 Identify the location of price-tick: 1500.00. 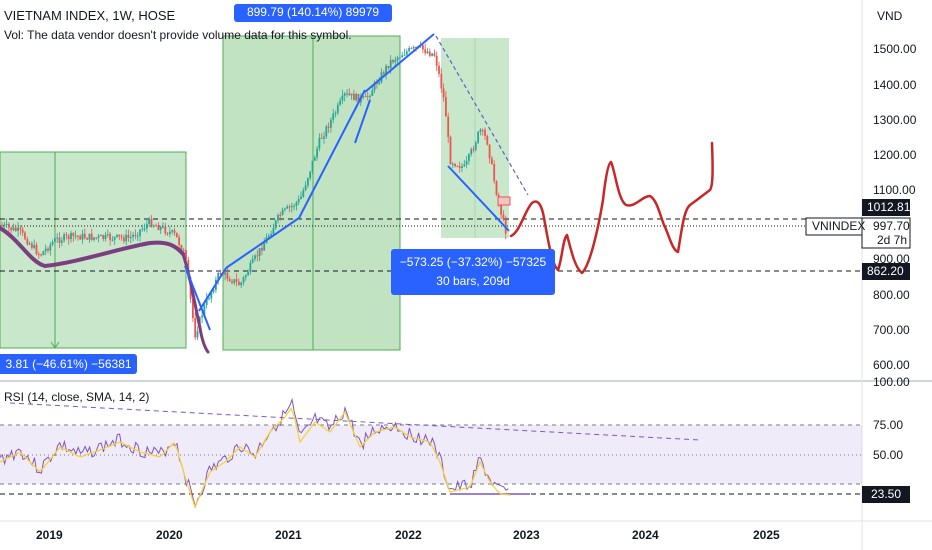
(895, 49).